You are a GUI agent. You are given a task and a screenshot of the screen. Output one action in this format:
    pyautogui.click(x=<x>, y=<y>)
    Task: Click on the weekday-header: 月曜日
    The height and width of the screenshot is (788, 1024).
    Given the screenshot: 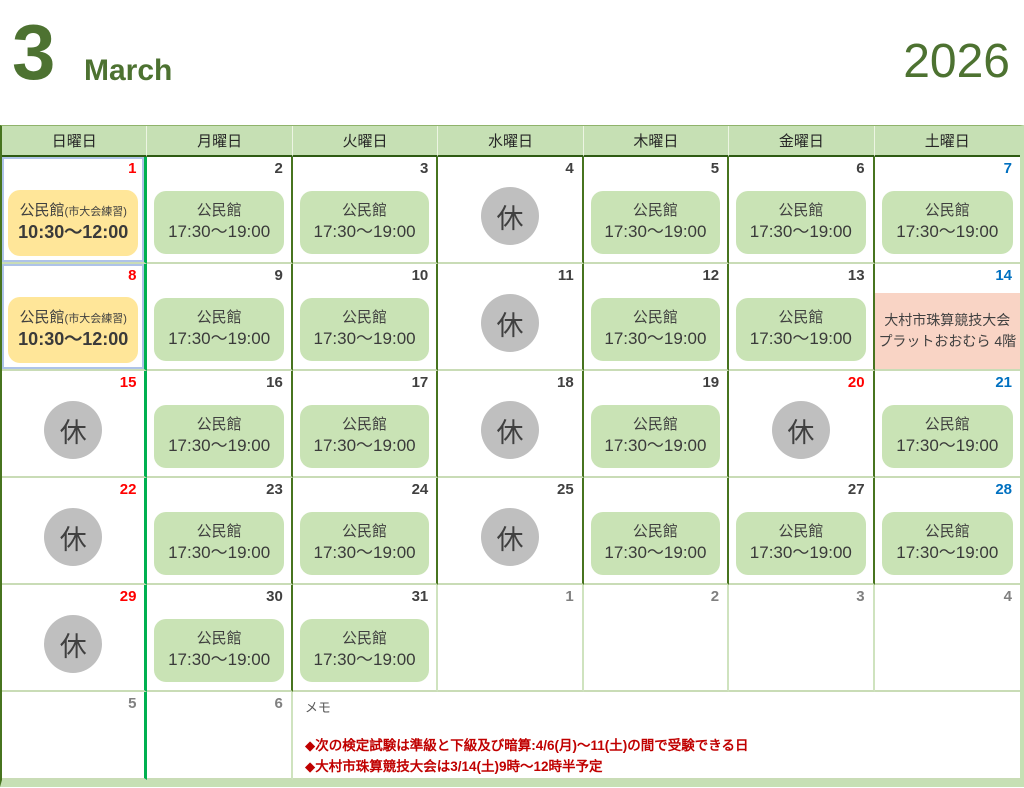 What is the action you would take?
    pyautogui.click(x=220, y=141)
    